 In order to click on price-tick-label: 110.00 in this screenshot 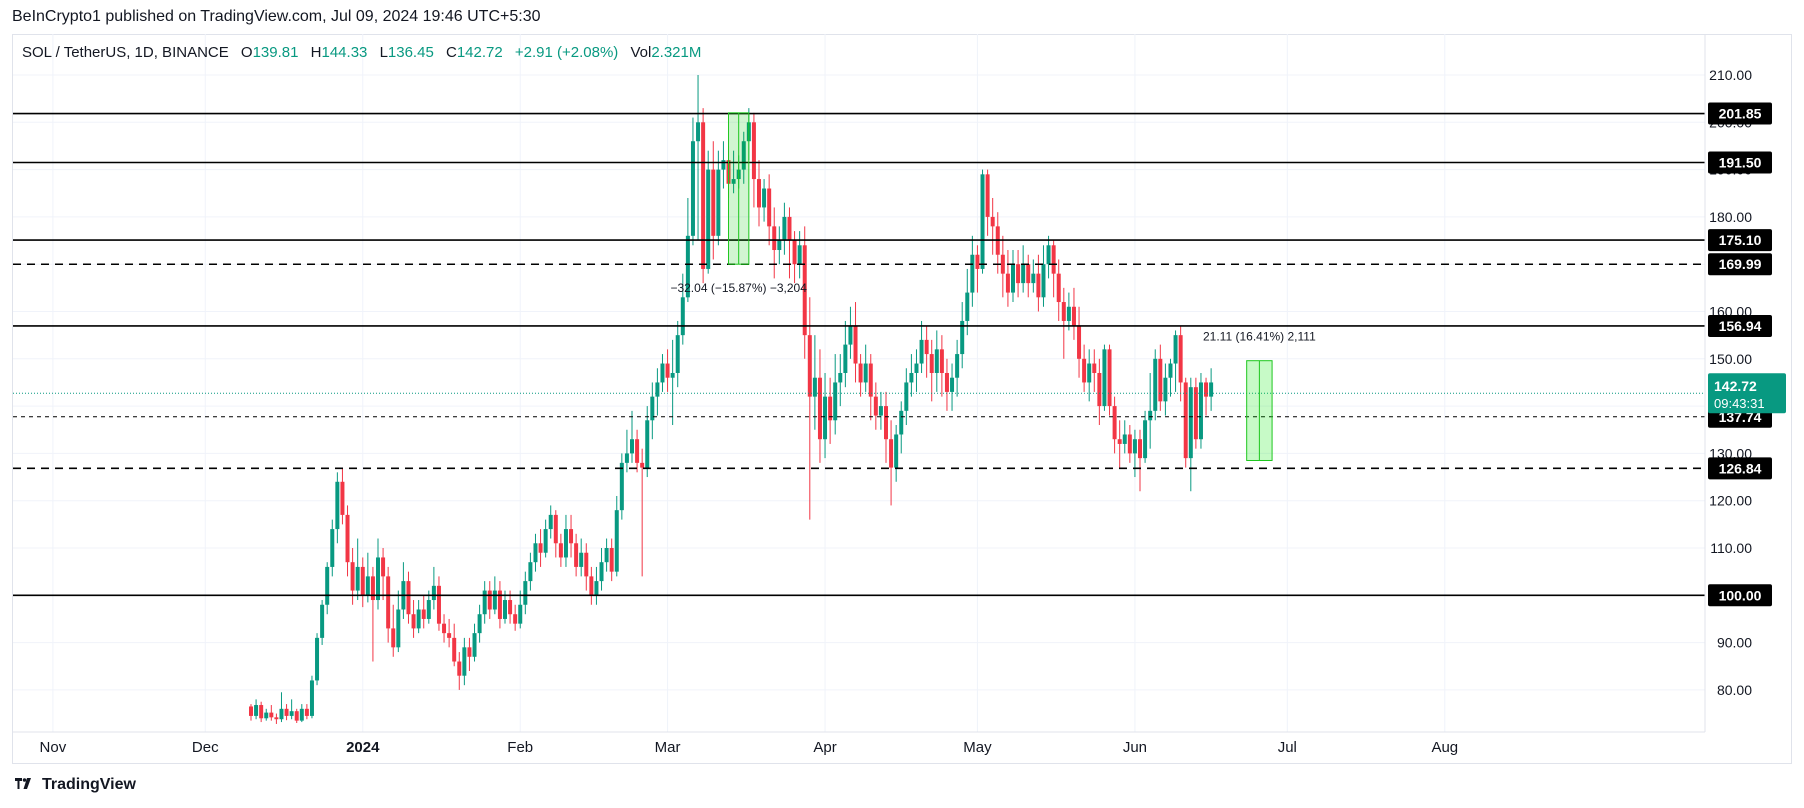, I will do `click(1731, 548)`.